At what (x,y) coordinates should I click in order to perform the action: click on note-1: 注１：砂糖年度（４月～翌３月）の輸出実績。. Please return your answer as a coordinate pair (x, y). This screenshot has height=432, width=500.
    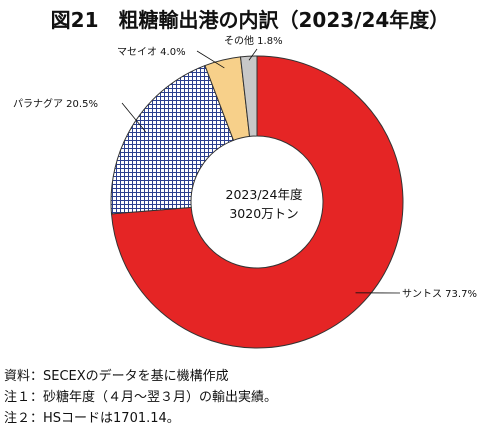
    Looking at the image, I should click on (141, 397).